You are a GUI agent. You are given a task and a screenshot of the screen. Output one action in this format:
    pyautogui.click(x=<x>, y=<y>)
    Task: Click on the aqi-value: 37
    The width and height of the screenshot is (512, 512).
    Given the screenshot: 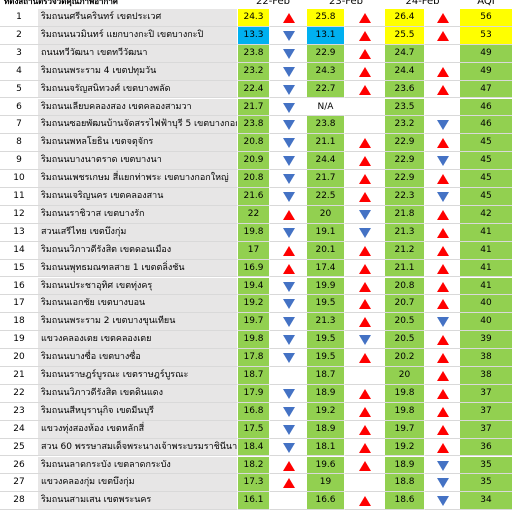 What is the action you would take?
    pyautogui.click(x=486, y=429)
    